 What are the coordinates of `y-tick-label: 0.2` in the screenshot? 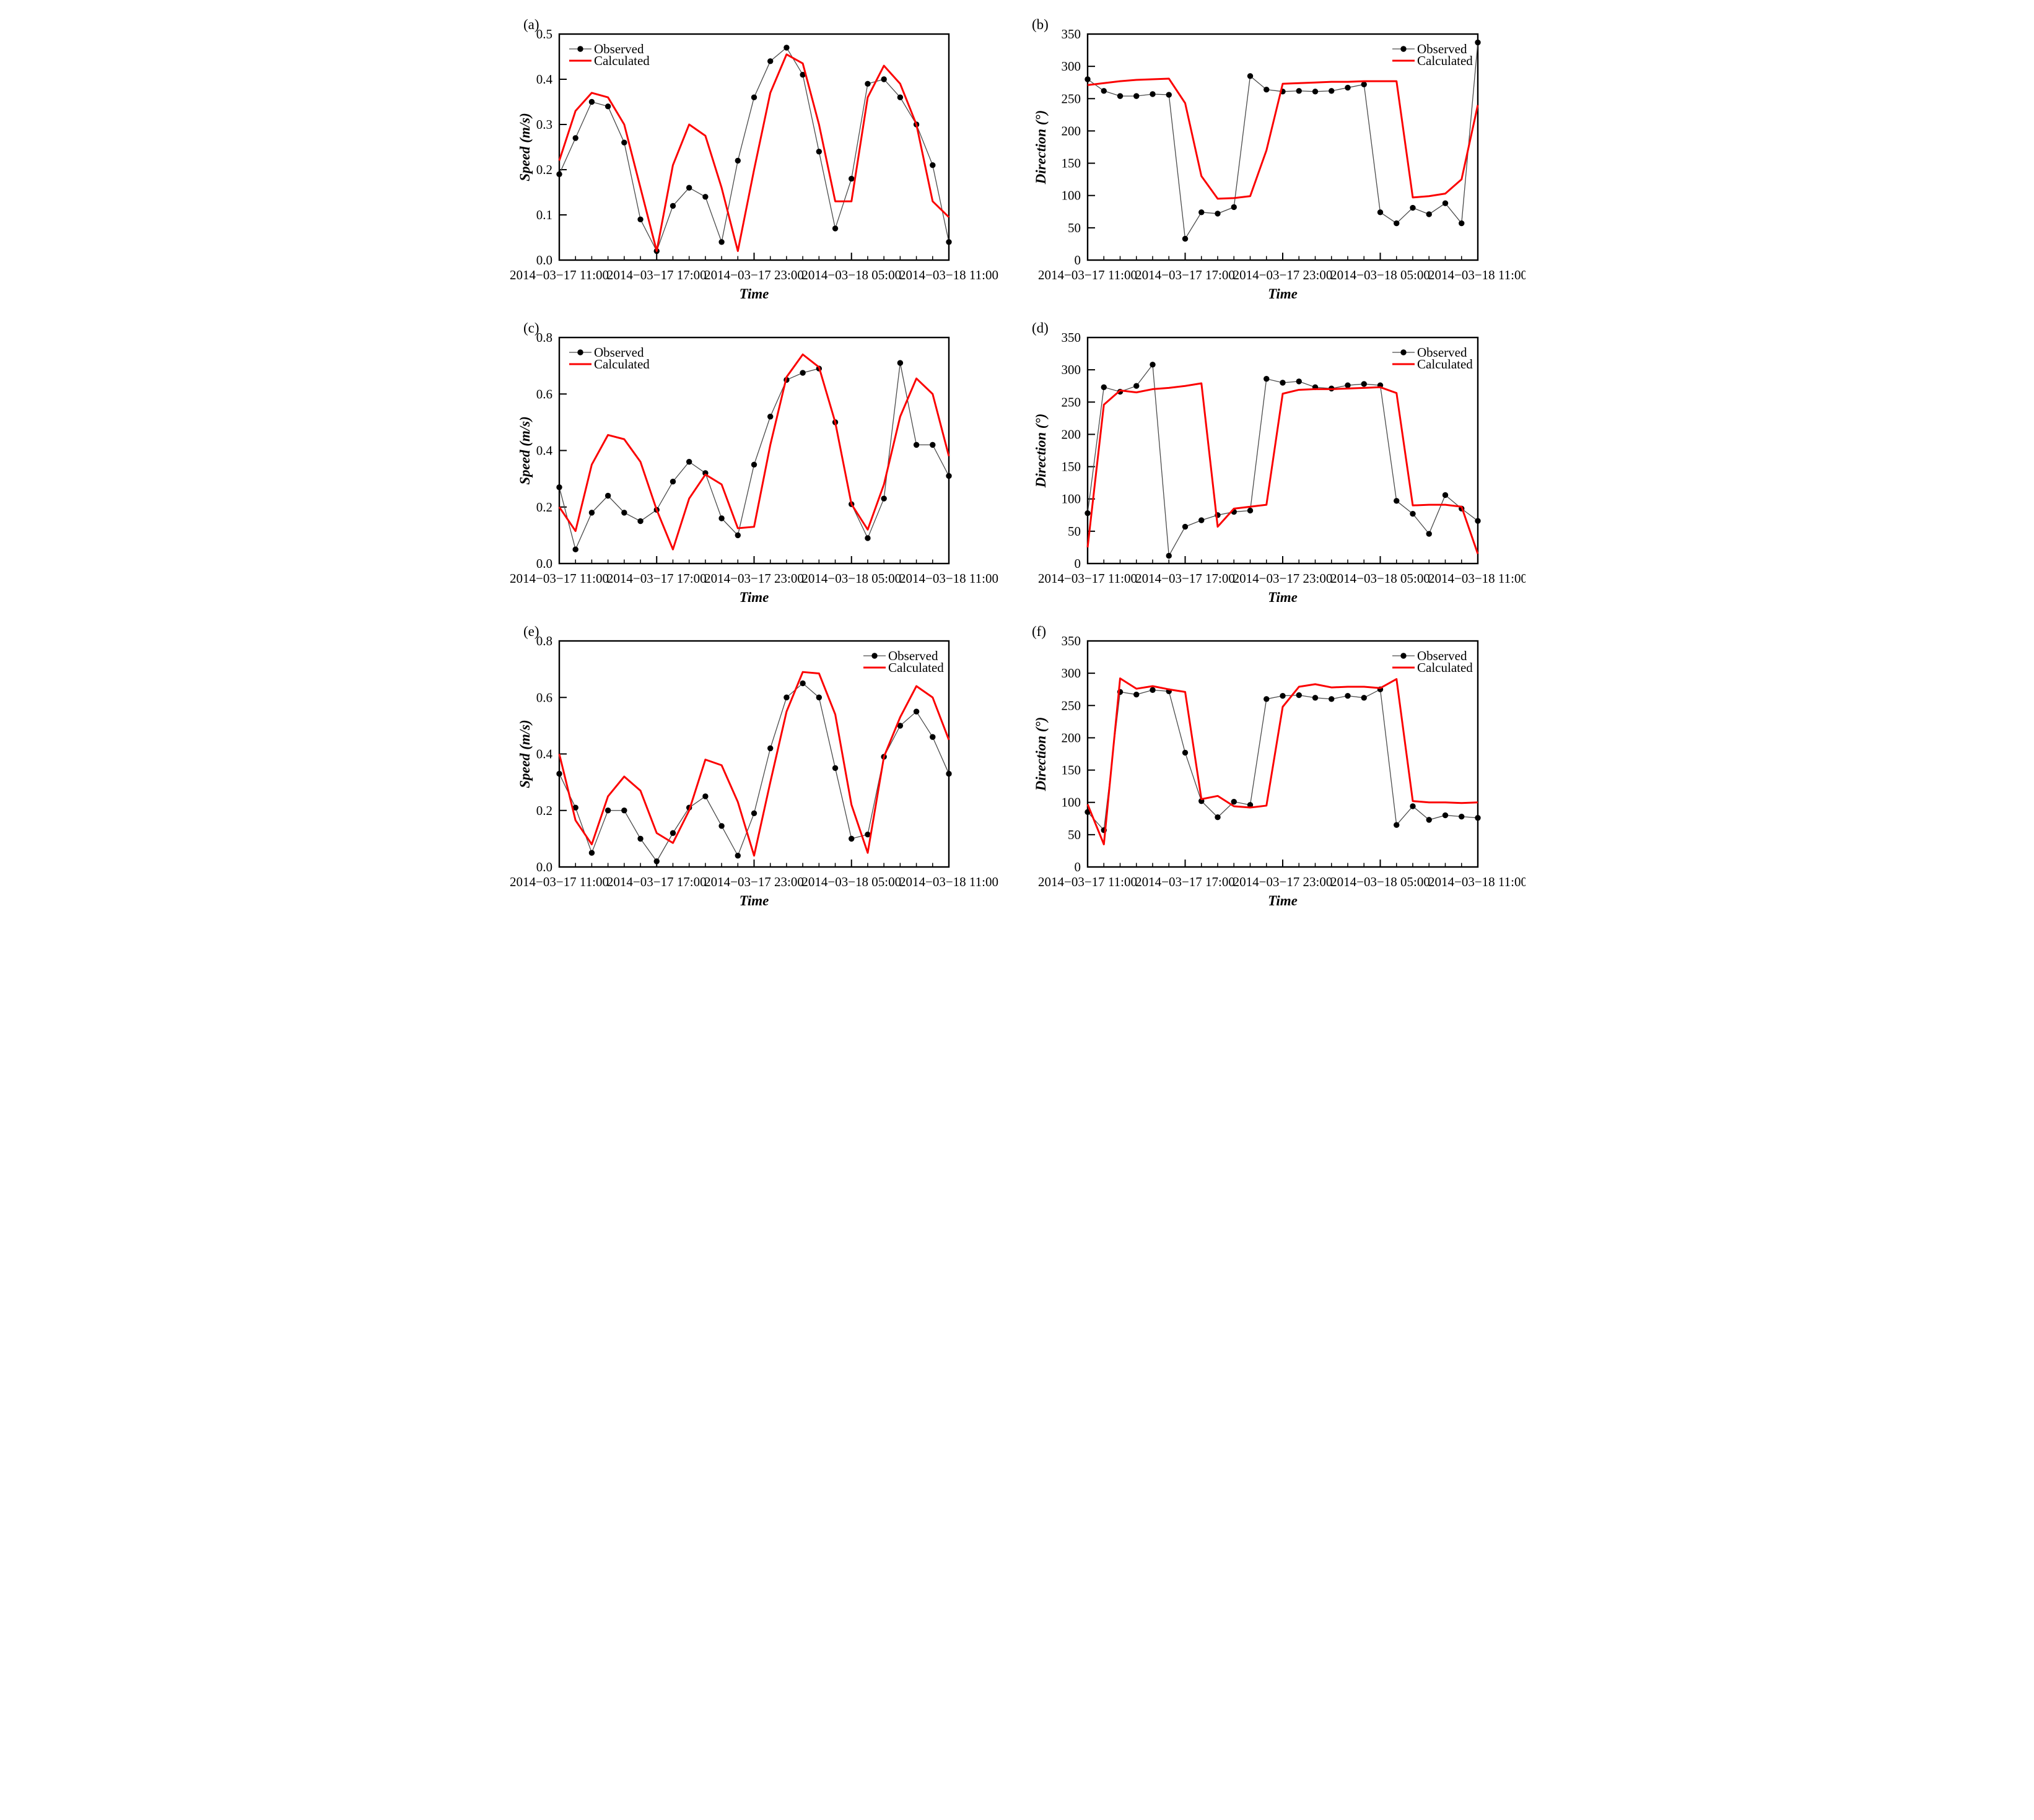 It's located at (544, 169).